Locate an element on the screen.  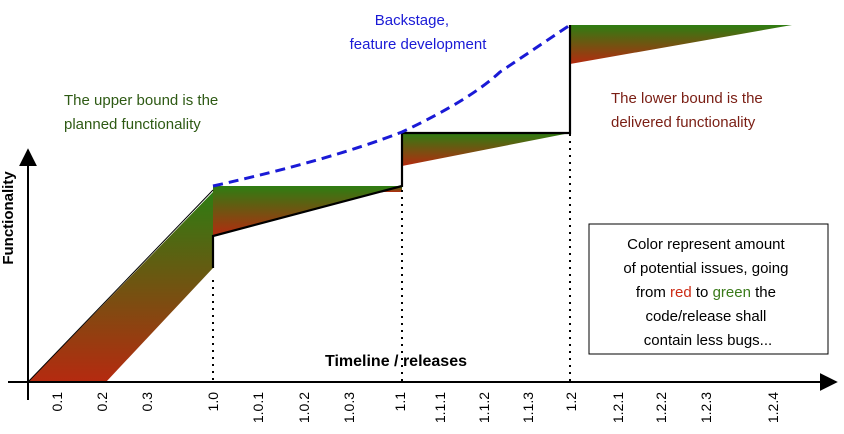
x-tick-label: 0.3 is located at coordinates (147, 402).